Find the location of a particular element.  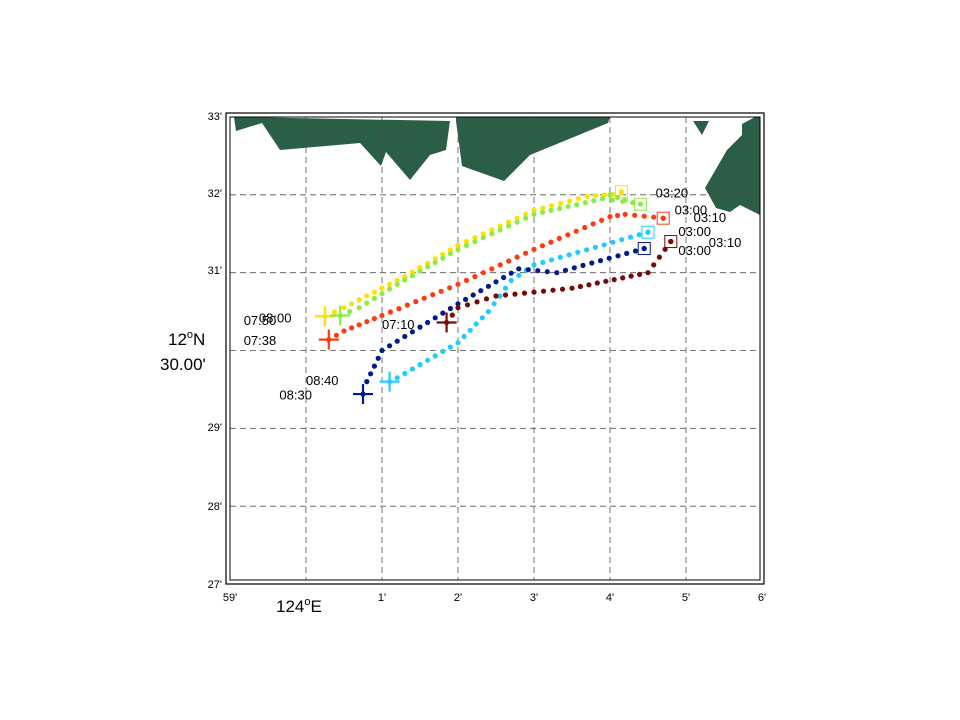

lat-center-degree-symbol: o is located at coordinates (190, 335).